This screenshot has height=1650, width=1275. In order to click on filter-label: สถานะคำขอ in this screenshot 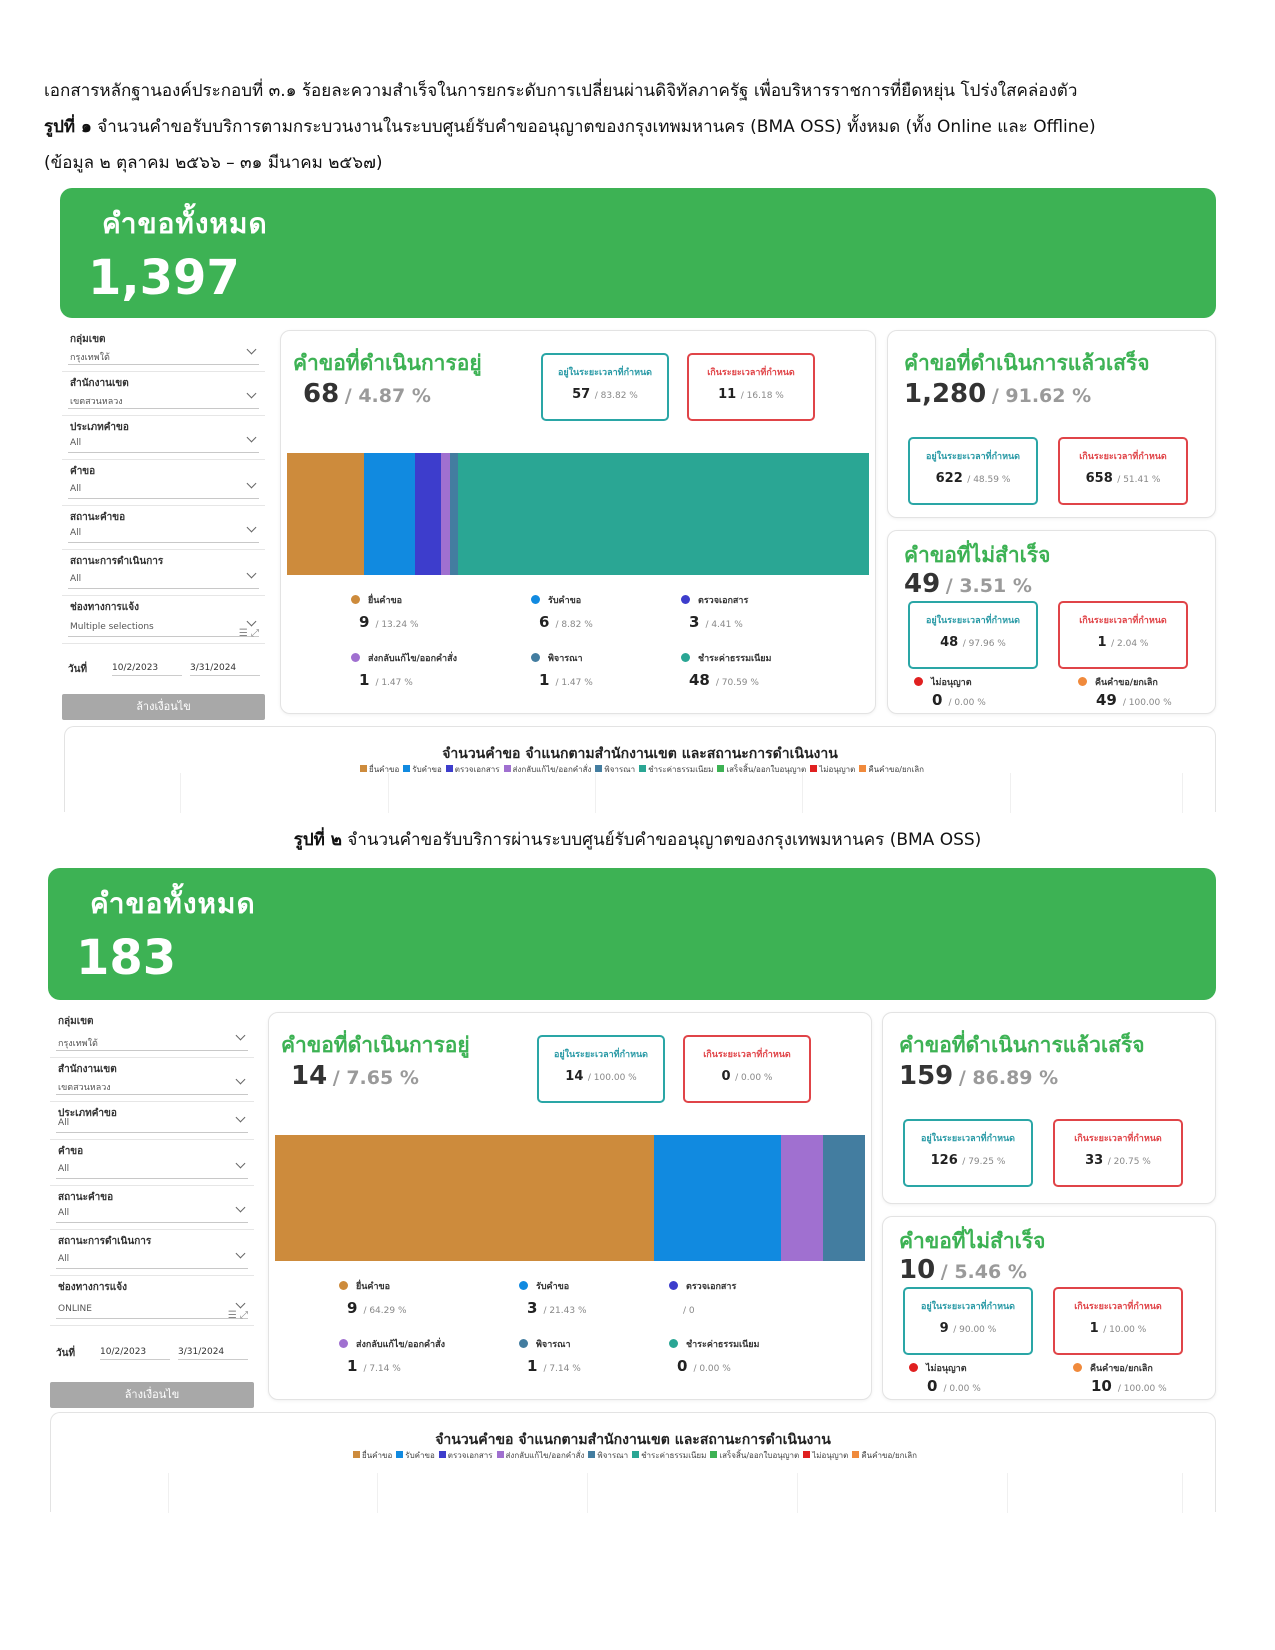, I will do `click(98, 517)`.